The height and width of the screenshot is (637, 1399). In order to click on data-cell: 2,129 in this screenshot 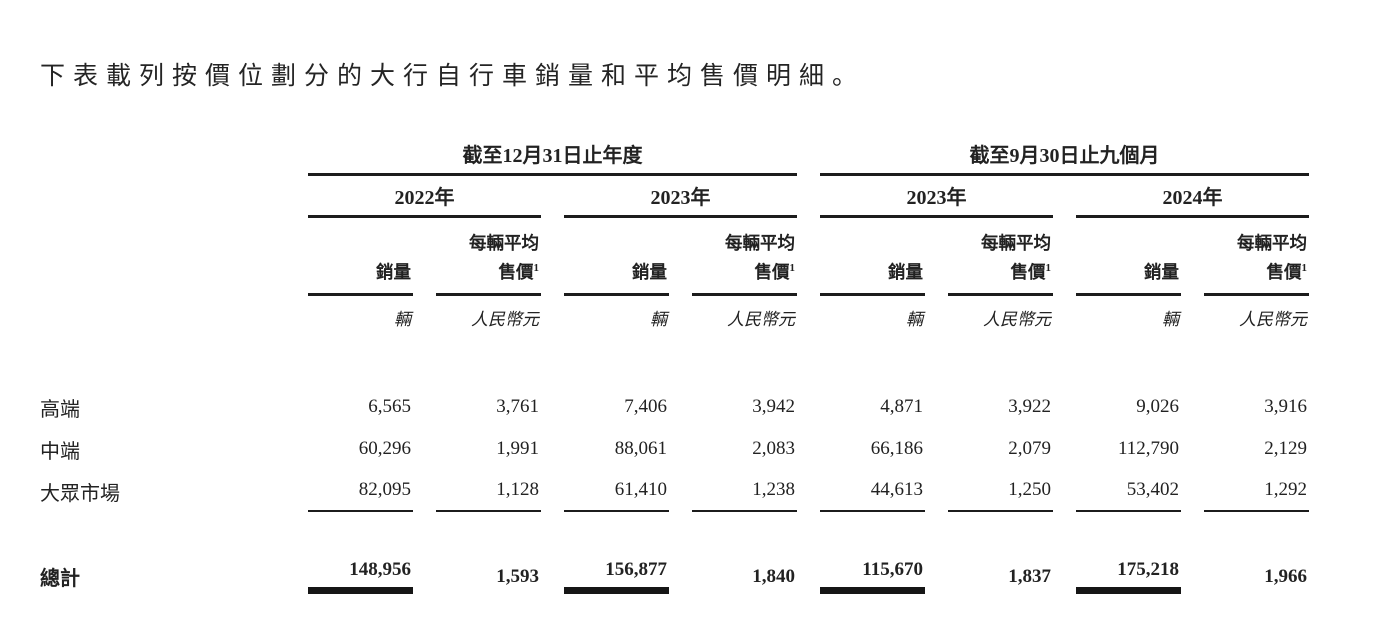, I will do `click(1285, 448)`.